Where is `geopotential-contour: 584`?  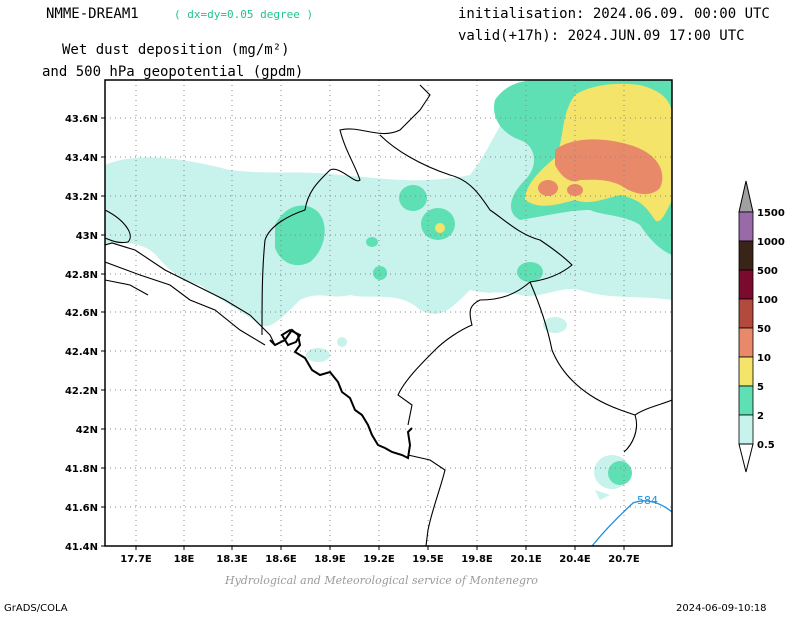
geopotential-contour: 584 is located at coordinates (632, 520).